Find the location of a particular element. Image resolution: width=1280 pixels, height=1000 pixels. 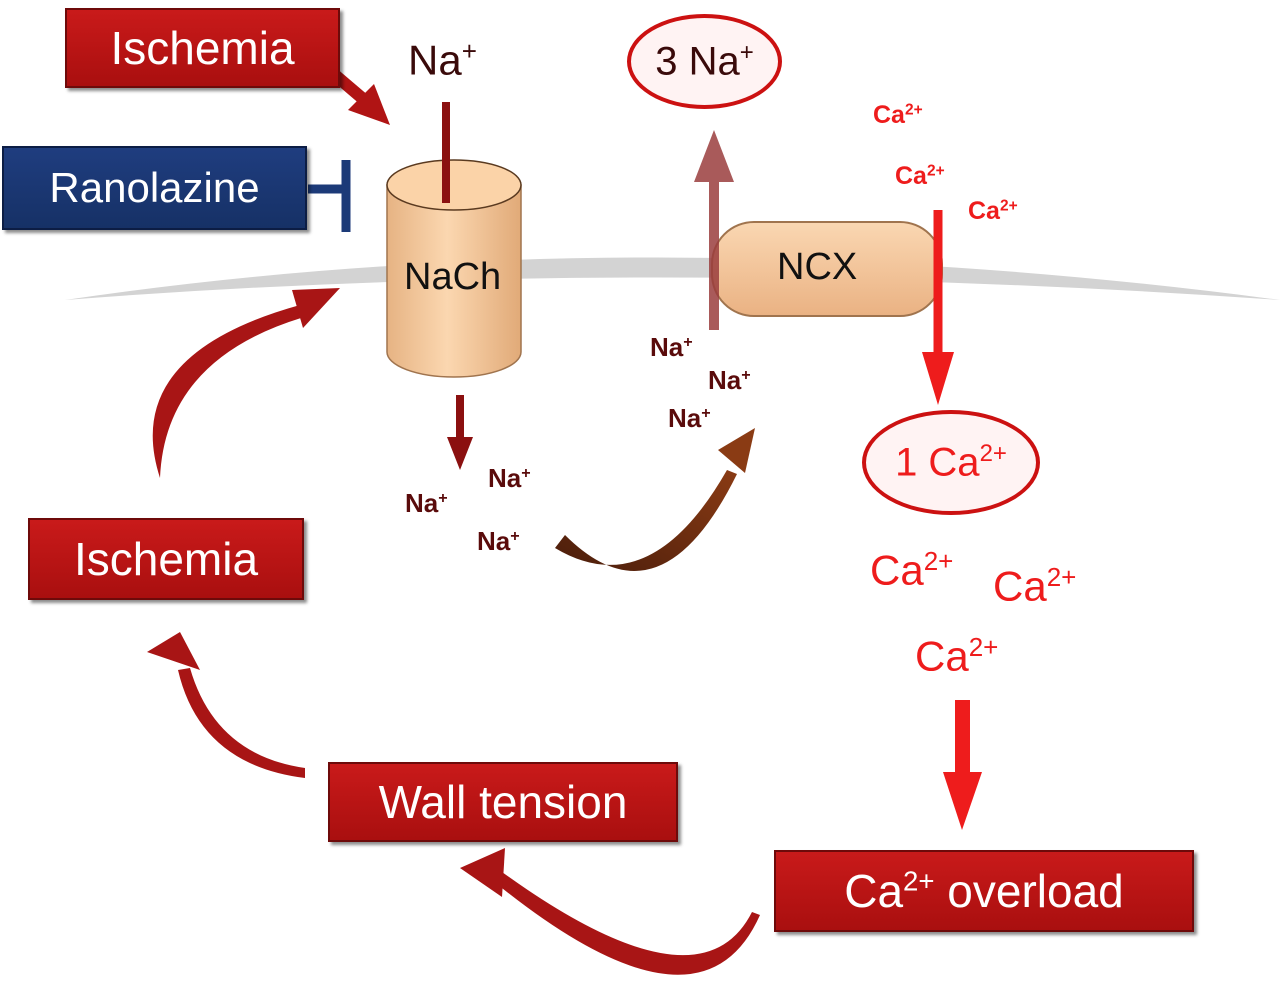

na-to-ncx-curve is located at coordinates (646, 520).